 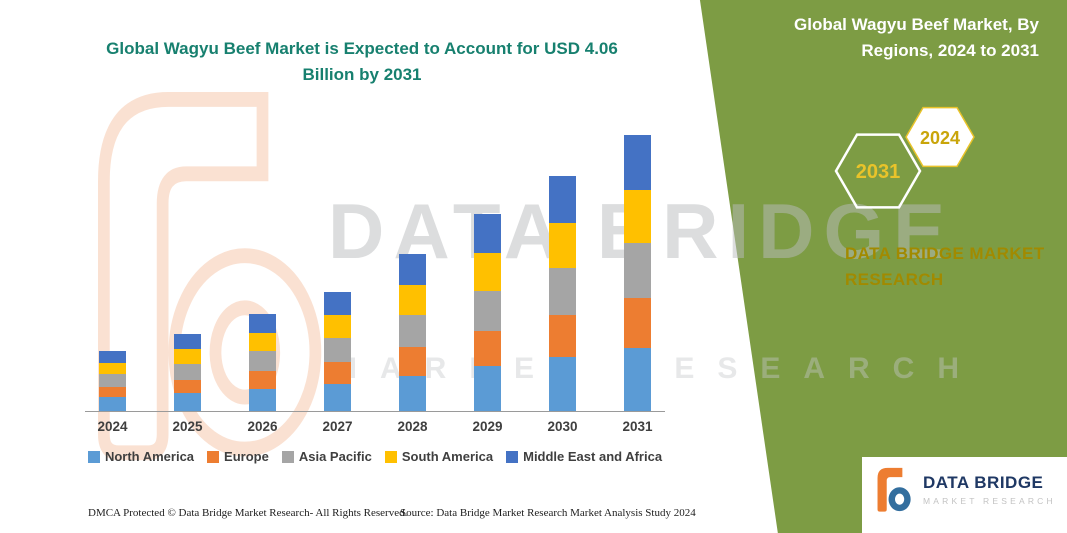 I want to click on badge-year-front: 2024, so click(x=940, y=138).